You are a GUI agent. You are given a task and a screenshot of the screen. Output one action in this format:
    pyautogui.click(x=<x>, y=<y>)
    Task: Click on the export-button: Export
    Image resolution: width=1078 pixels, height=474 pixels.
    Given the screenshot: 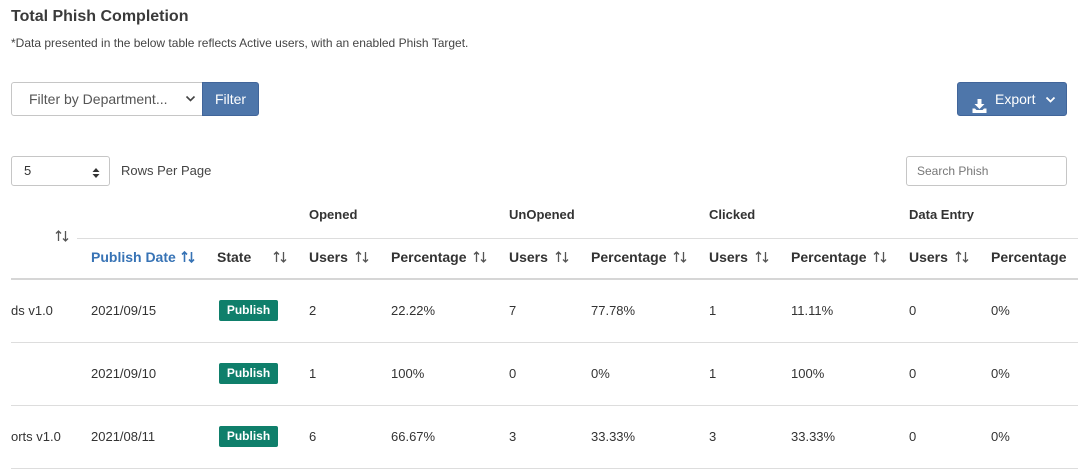 What is the action you would take?
    pyautogui.click(x=1012, y=99)
    